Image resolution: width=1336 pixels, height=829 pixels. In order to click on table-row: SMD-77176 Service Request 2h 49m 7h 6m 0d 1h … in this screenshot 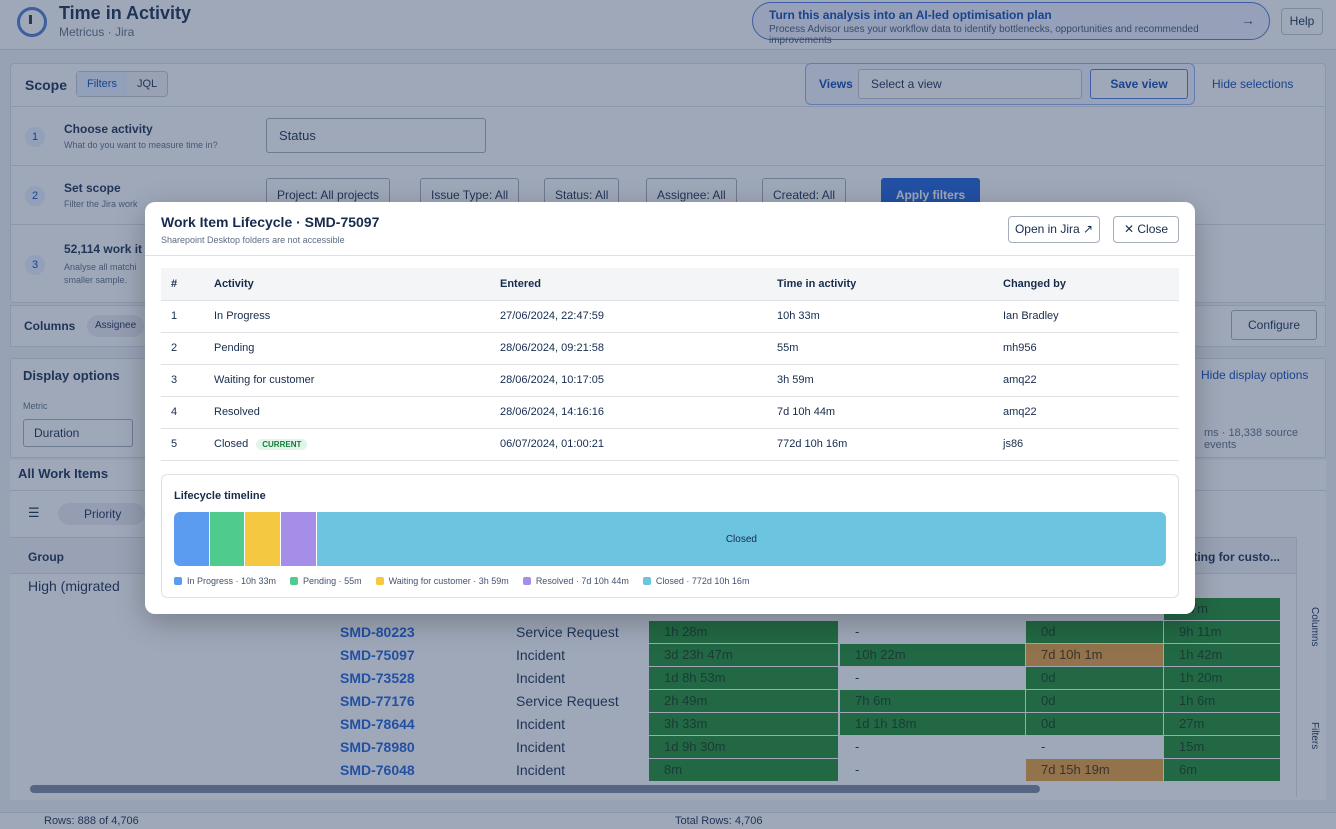, I will do `click(645, 701)`.